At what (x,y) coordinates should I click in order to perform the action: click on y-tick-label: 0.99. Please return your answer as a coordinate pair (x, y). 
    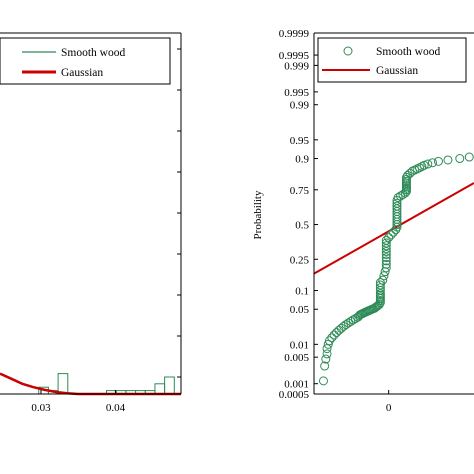
    Looking at the image, I should click on (300, 106).